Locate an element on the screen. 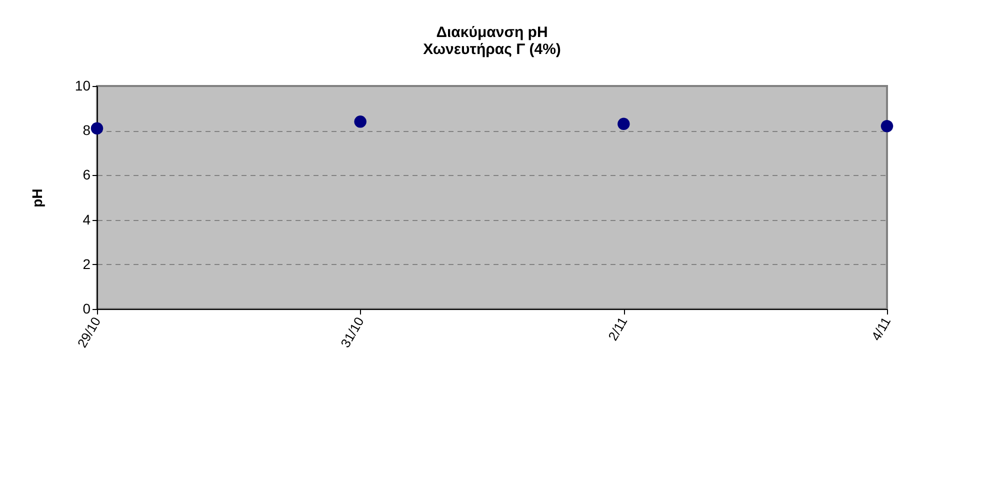 Image resolution: width=981 pixels, height=480 pixels. y-tick-label: 6 is located at coordinates (86, 174).